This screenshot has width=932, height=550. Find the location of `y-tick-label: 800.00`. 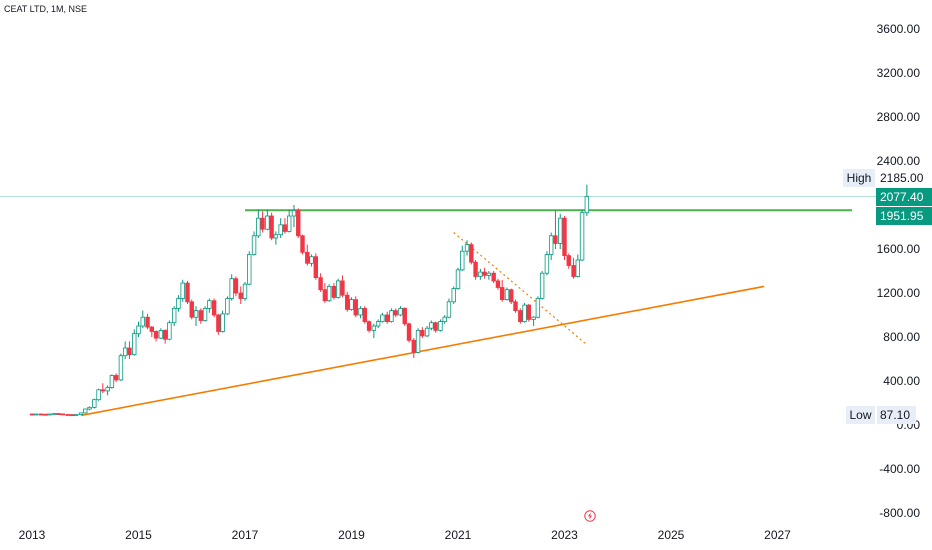

y-tick-label: 800.00 is located at coordinates (901, 337).